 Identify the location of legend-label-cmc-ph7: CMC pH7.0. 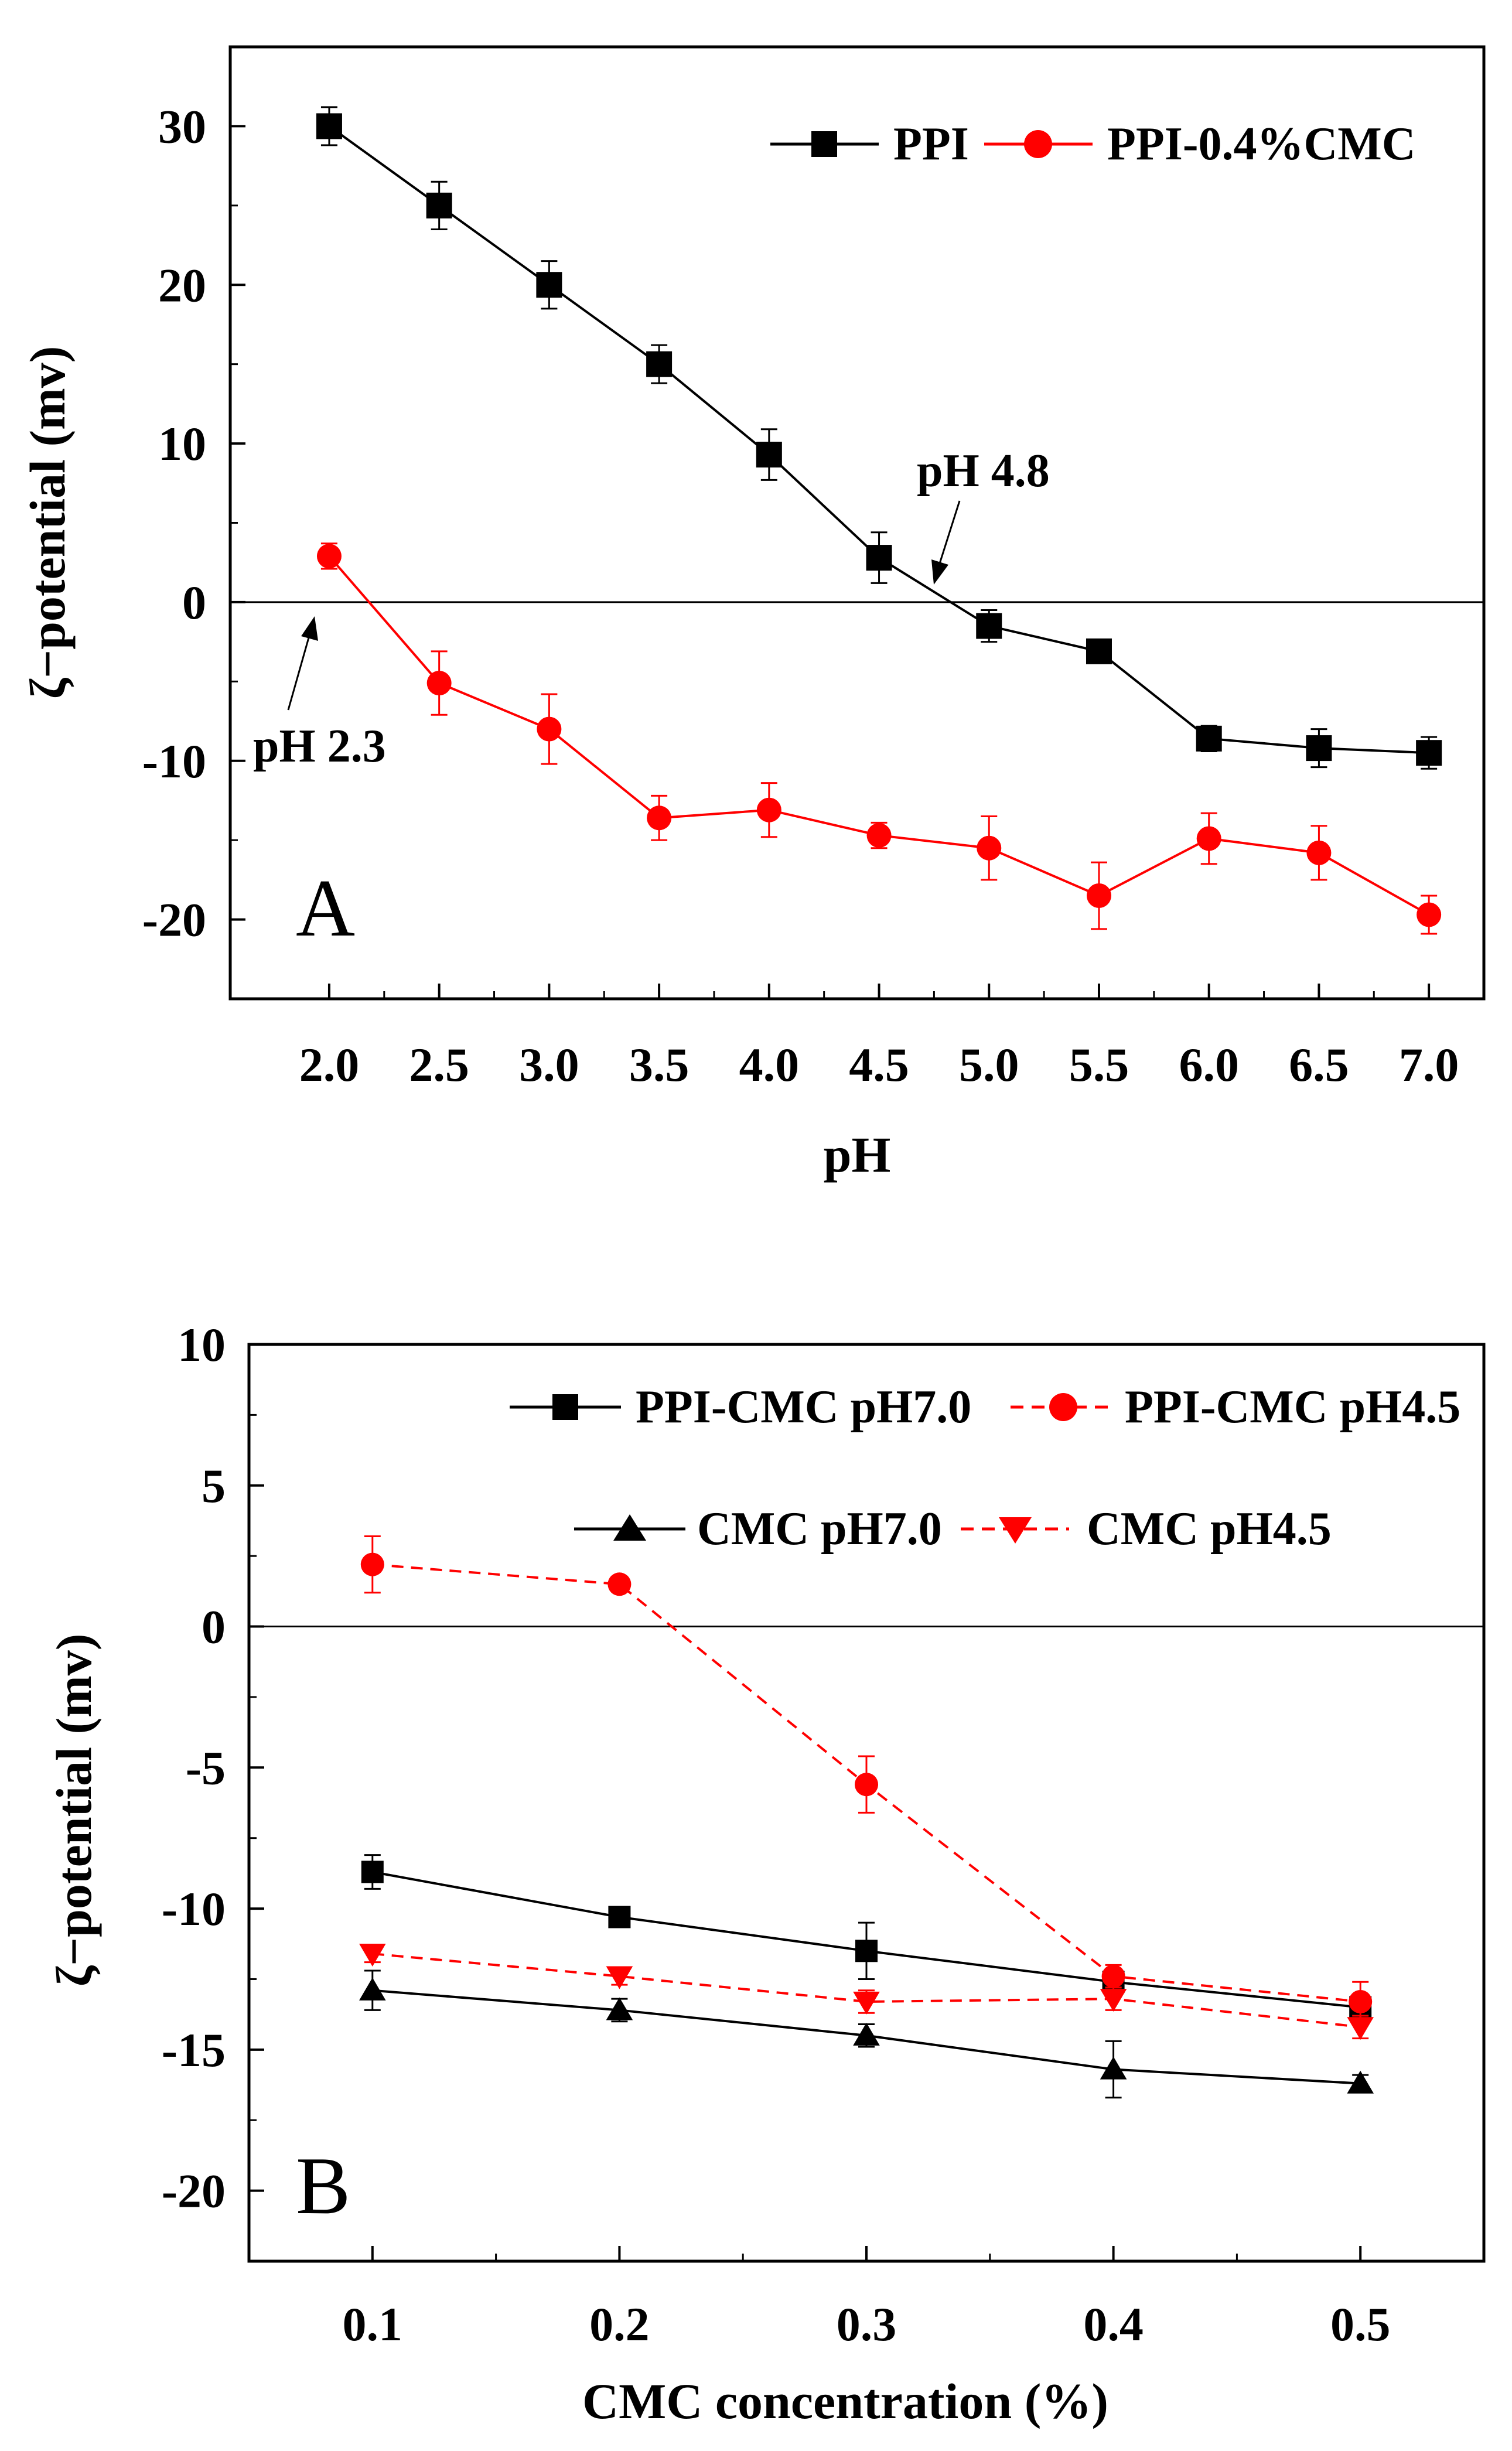
(819, 1529).